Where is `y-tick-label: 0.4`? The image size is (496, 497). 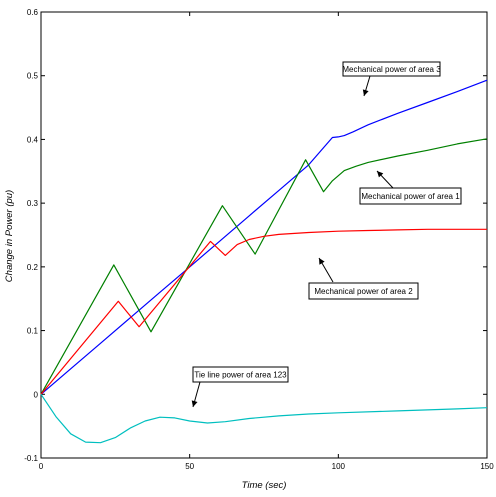 y-tick-label: 0.4 is located at coordinates (33, 139).